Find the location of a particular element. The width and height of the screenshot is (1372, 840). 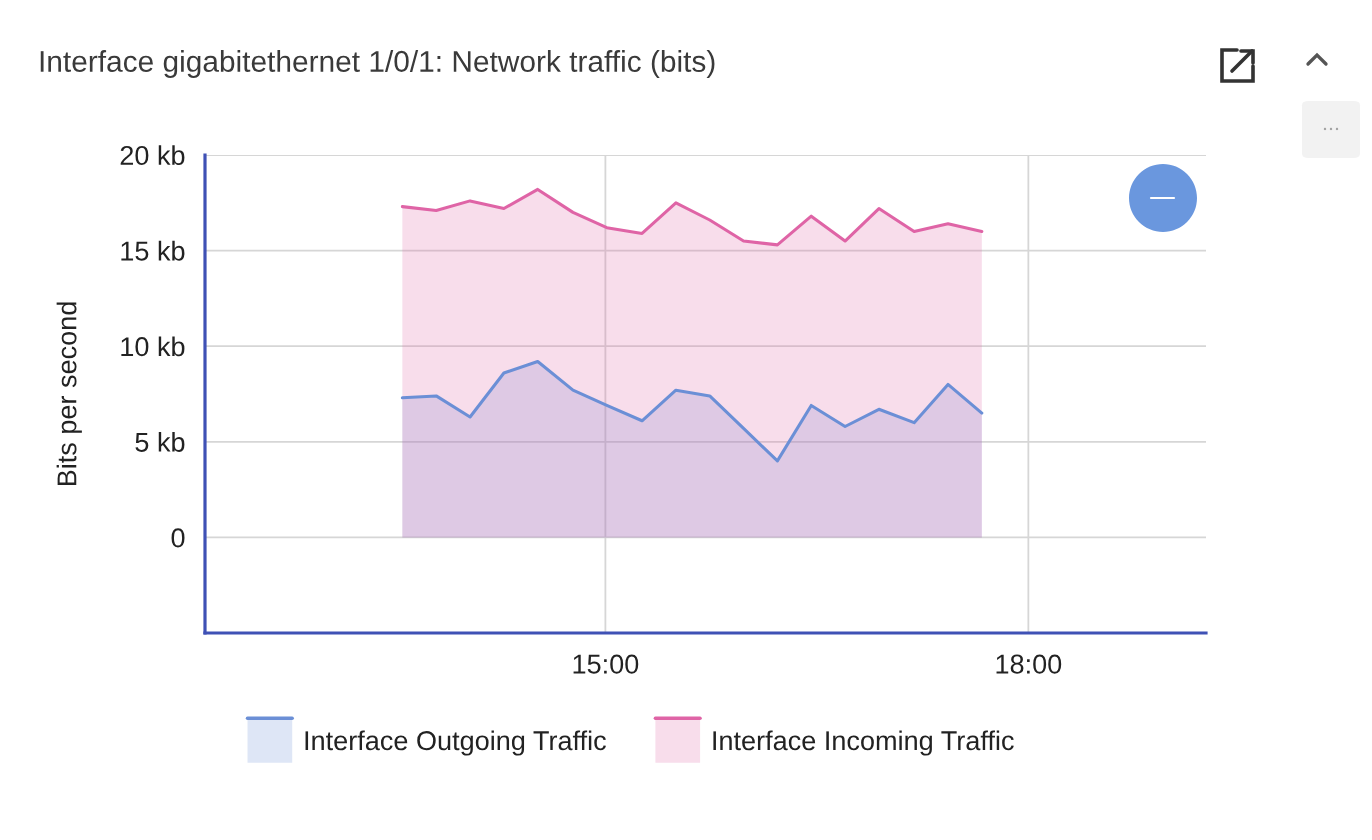

x-tick-label: 18:00 is located at coordinates (1029, 664).